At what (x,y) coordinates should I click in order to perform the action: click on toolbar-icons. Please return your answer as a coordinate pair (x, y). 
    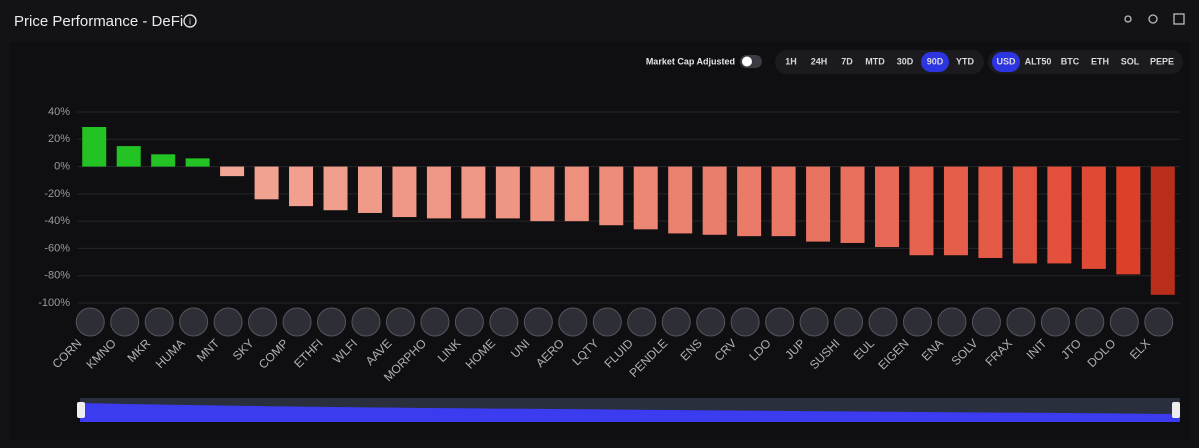
    Looking at the image, I should click on (1154, 19).